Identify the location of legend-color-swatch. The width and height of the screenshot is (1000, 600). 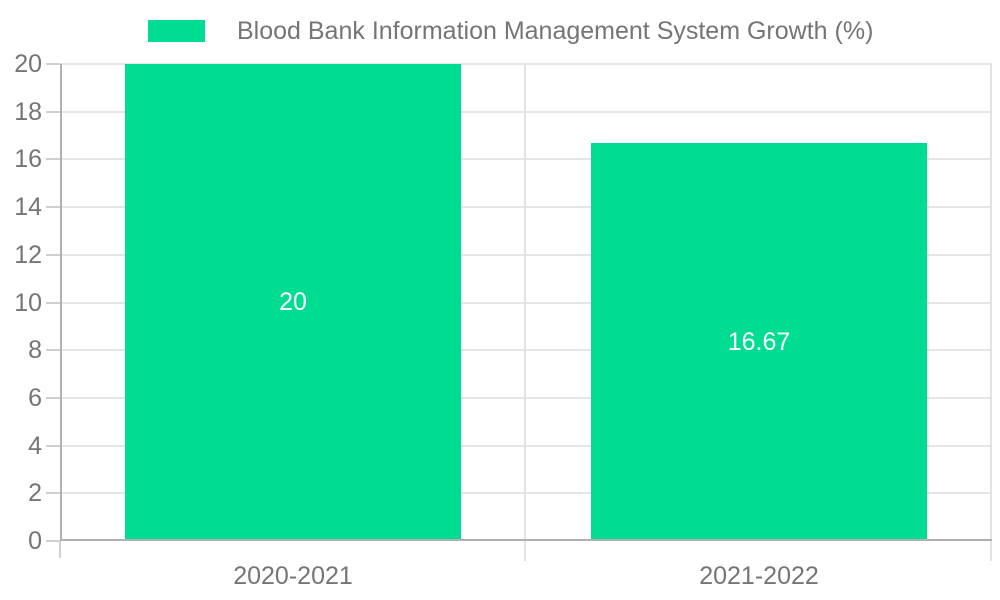
(176, 31).